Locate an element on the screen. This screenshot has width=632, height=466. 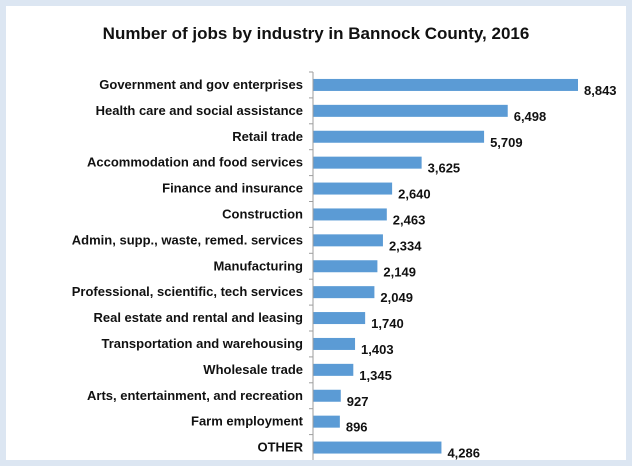
category-label-finance-and-insurance: Finance and insurance is located at coordinates (232, 188).